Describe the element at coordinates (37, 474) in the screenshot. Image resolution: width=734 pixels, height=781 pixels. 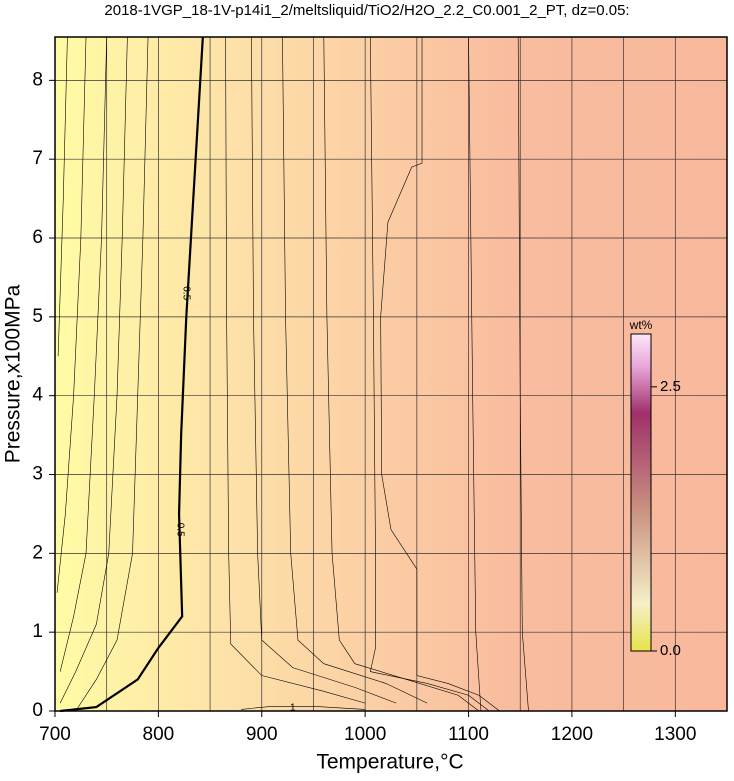
I see `y-tick-label: 3` at that location.